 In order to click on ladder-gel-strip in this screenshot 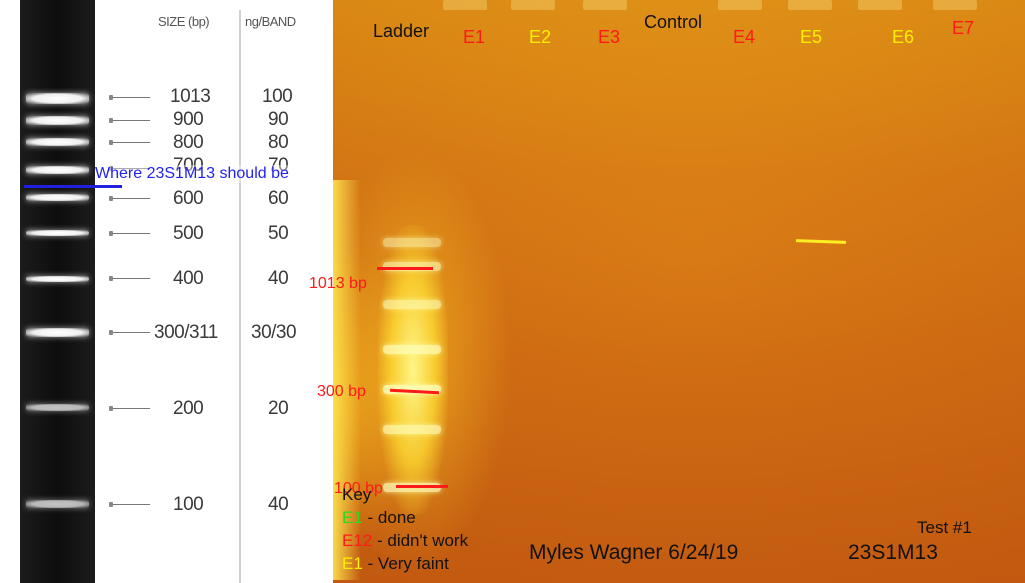, I will do `click(57, 291)`.